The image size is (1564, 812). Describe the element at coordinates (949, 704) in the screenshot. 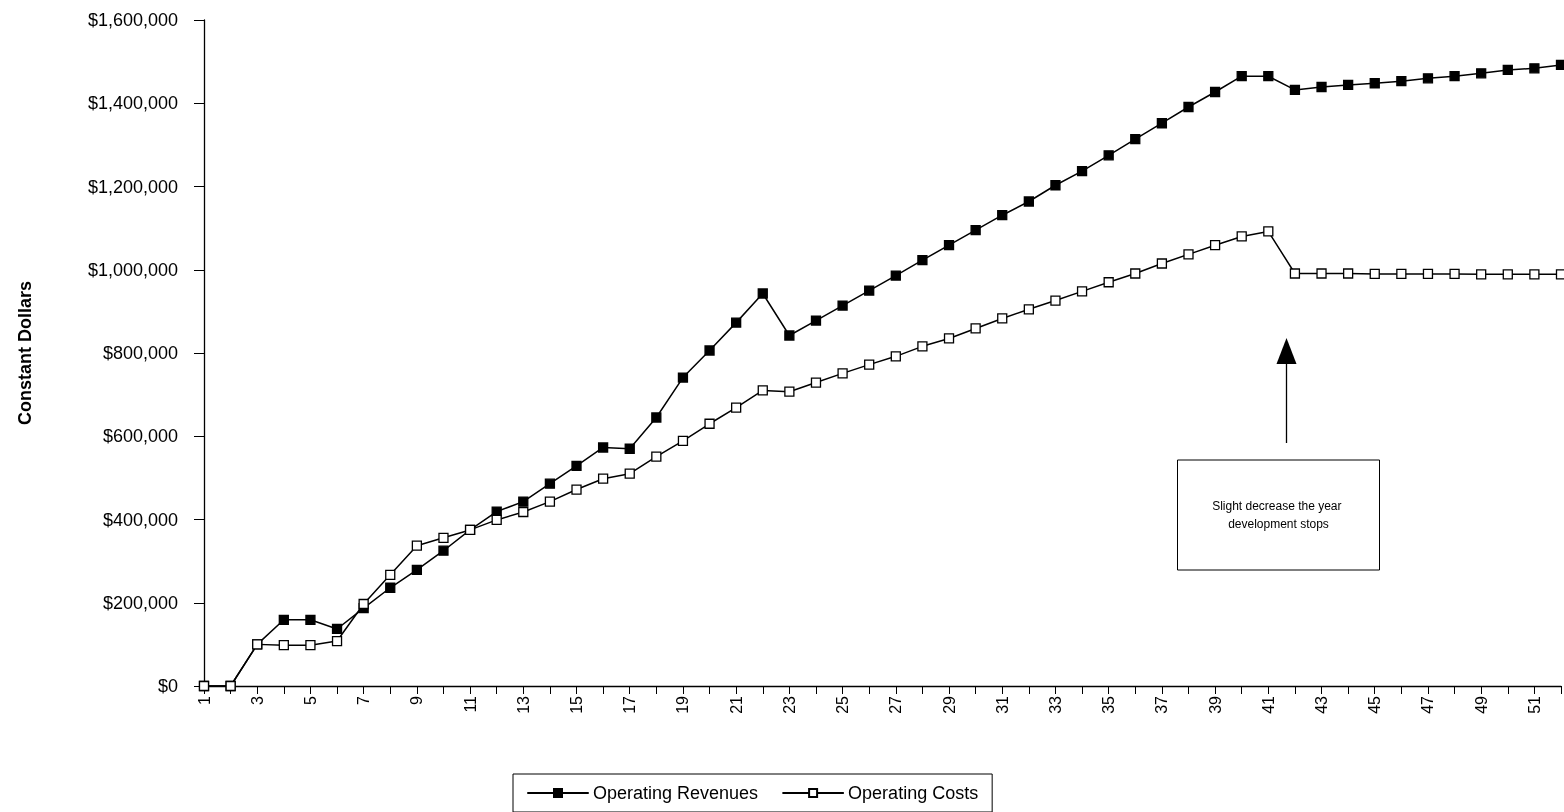

I see `x-tick-label: 29` at that location.